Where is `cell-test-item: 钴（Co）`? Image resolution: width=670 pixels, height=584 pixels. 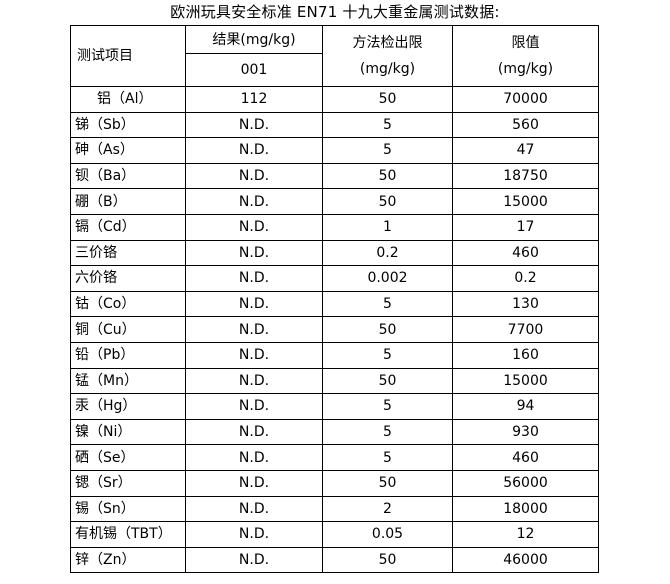 cell-test-item: 钴（Co） is located at coordinates (128, 304).